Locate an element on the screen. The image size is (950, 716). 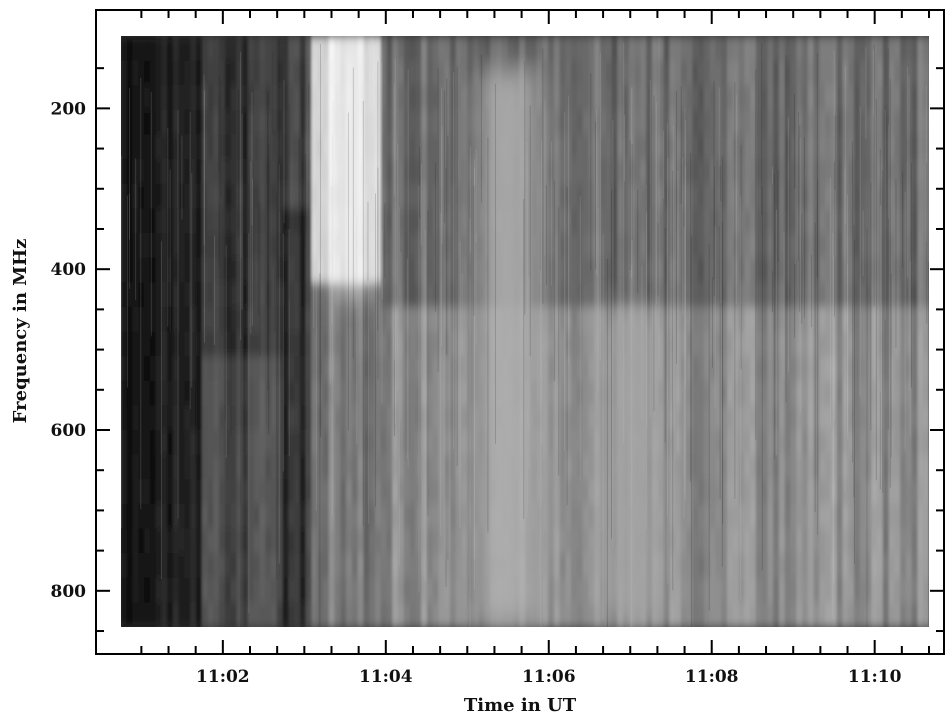
x-axis-title: Time in UT is located at coordinates (520, 705).